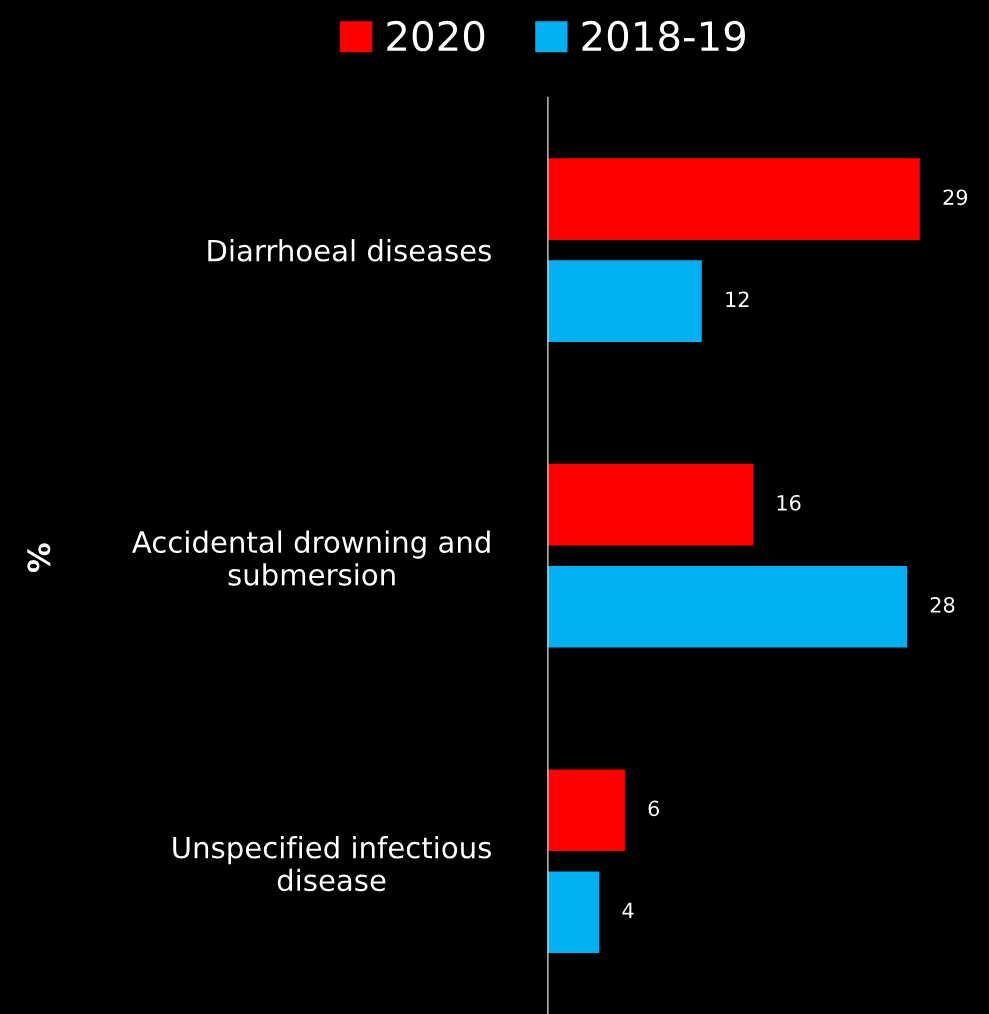  Describe the element at coordinates (955, 197) in the screenshot. I see `data-label: 29` at that location.